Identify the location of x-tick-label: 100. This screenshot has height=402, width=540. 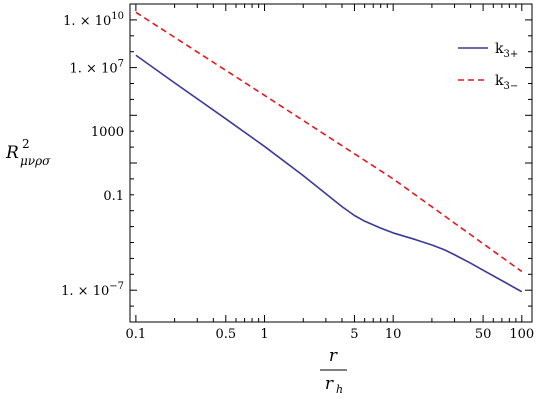
(521, 334).